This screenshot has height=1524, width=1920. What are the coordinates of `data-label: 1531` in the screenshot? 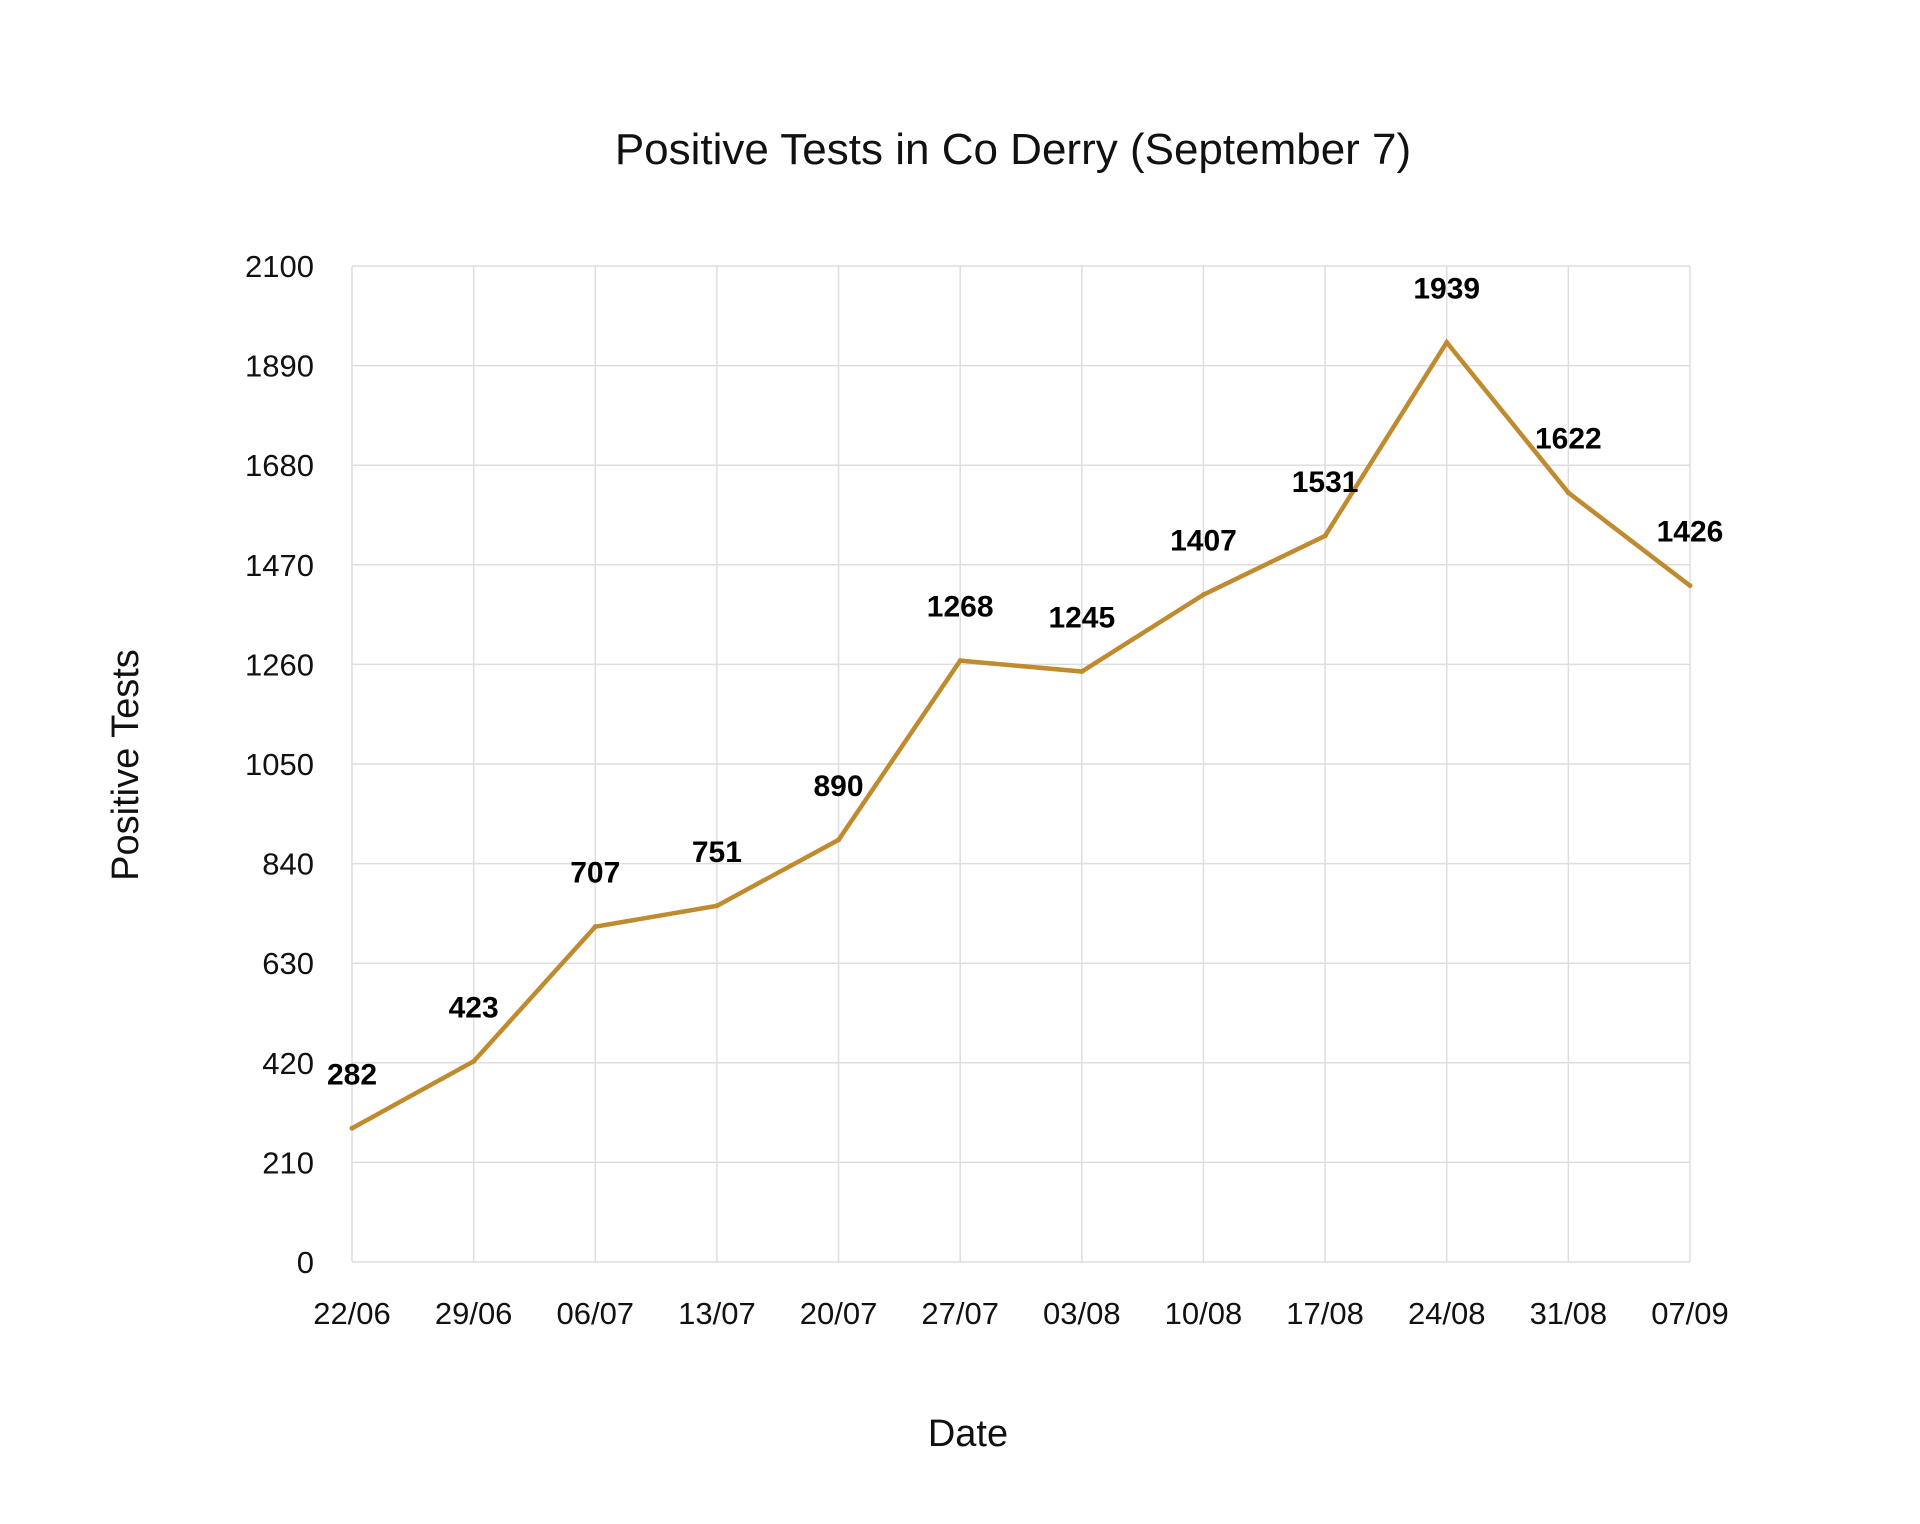 It's located at (1325, 482).